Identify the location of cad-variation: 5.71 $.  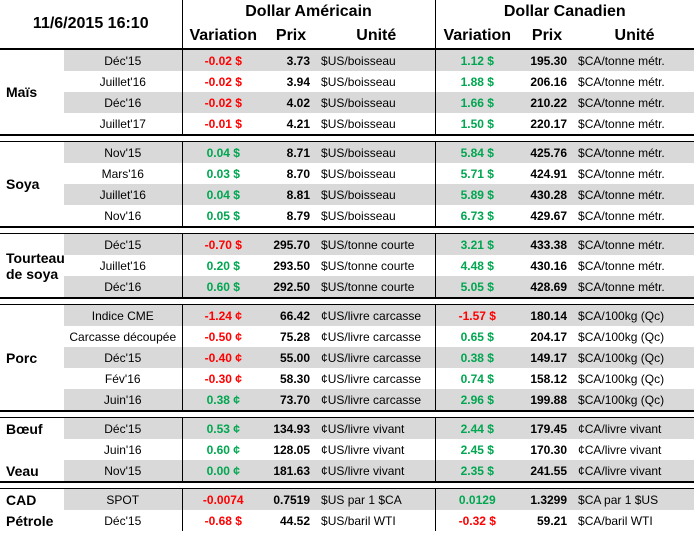
(477, 173).